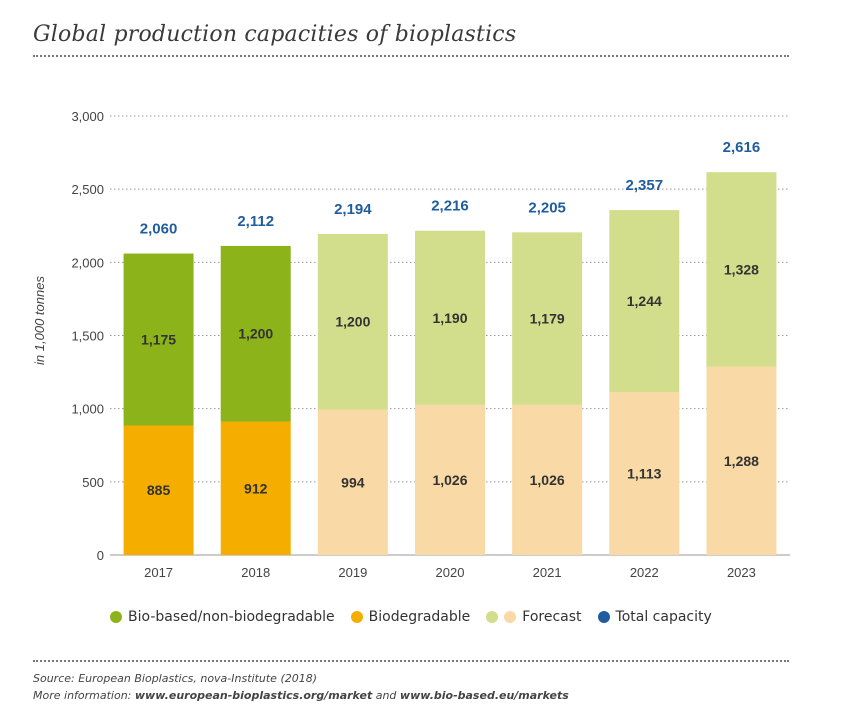 Image resolution: width=850 pixels, height=717 pixels. I want to click on bar-value-label-biodegradable: 885, so click(159, 490).